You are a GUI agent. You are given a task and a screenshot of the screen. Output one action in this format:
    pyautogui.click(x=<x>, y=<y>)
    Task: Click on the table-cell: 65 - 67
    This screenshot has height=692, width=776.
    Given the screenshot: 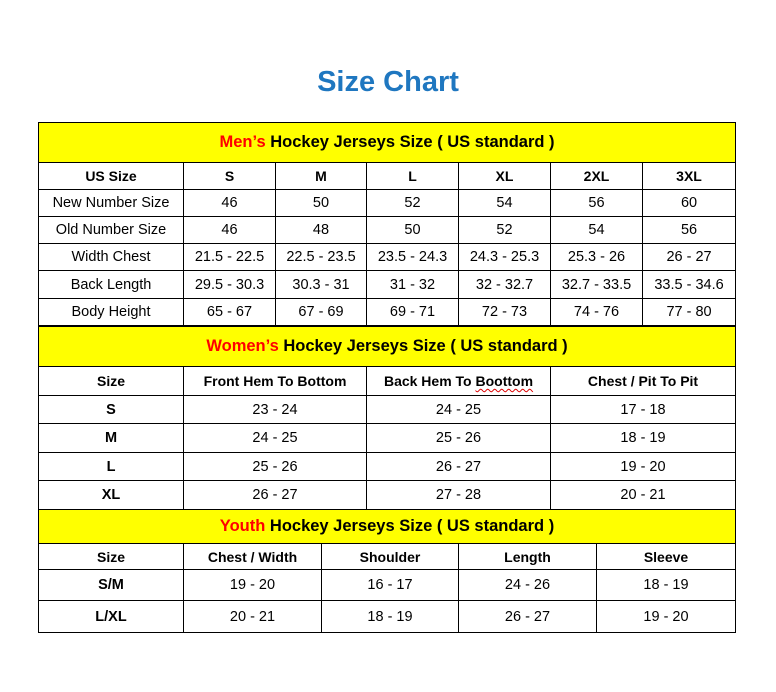 What is the action you would take?
    pyautogui.click(x=229, y=312)
    